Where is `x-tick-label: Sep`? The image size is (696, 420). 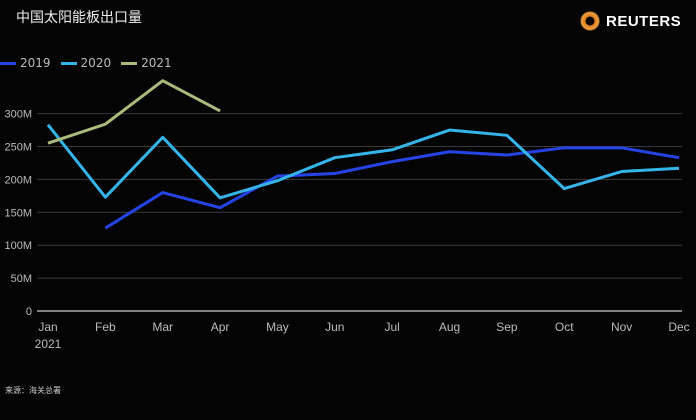 x-tick-label: Sep is located at coordinates (507, 327).